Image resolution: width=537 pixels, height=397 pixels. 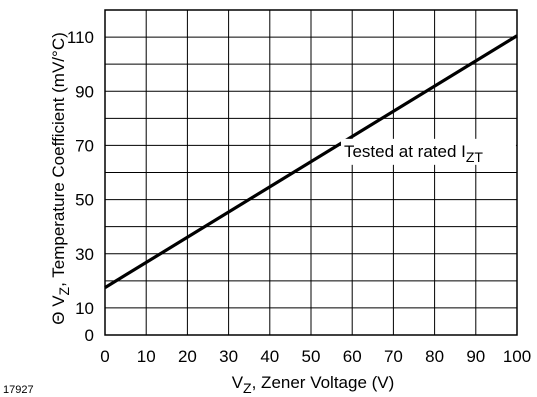 What do you see at coordinates (58, 310) in the screenshot?
I see `y-axis-label-prefix: Θ V` at bounding box center [58, 310].